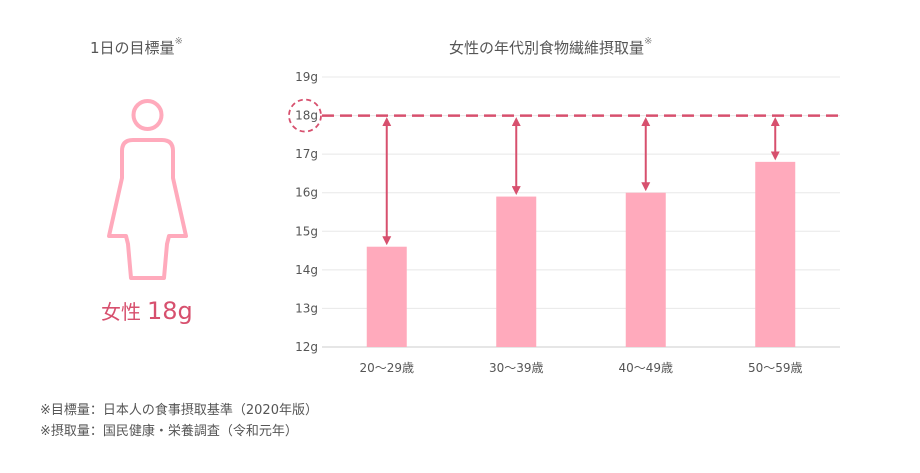 Image resolution: width=920 pixels, height=473 pixels. I want to click on footnote-target: ※目標量：日本人の食事摂取基準（2020年版）, so click(179, 410).